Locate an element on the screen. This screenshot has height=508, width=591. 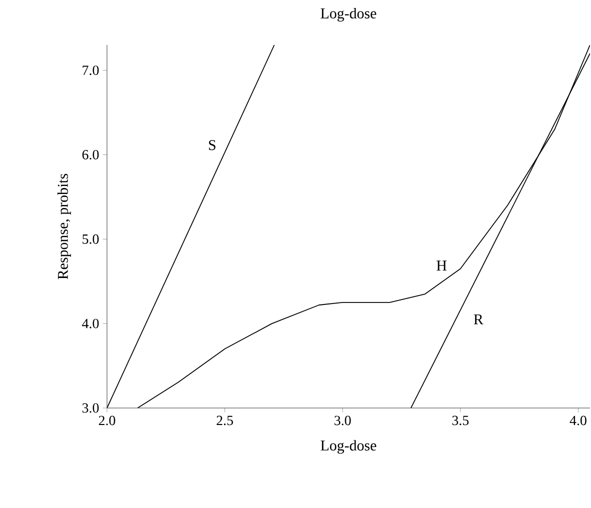
y-tick-label: 5.0 is located at coordinates (90, 239).